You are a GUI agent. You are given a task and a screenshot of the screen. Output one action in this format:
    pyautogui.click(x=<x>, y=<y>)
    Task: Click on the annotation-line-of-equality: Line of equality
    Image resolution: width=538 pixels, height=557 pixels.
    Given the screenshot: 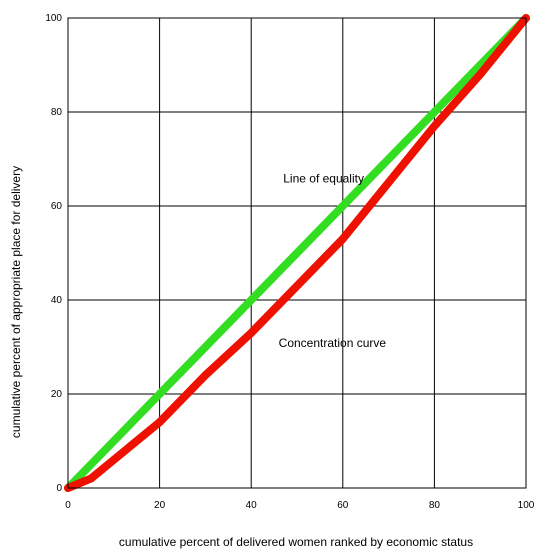 What is the action you would take?
    pyautogui.click(x=323, y=179)
    